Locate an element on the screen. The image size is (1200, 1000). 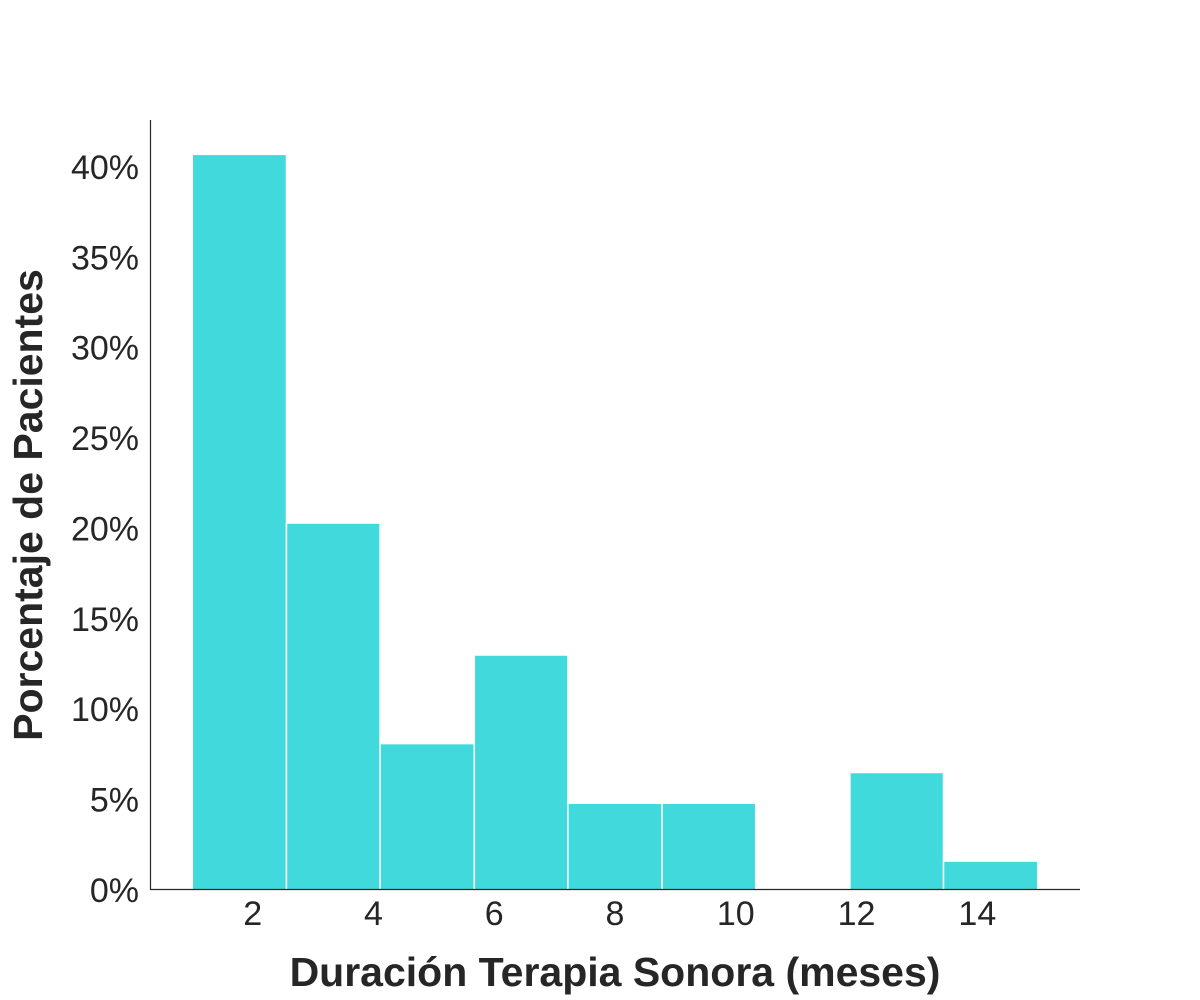
x-tick-labels: 2 4 6 8 10 12 14 is located at coordinates (619, 914).